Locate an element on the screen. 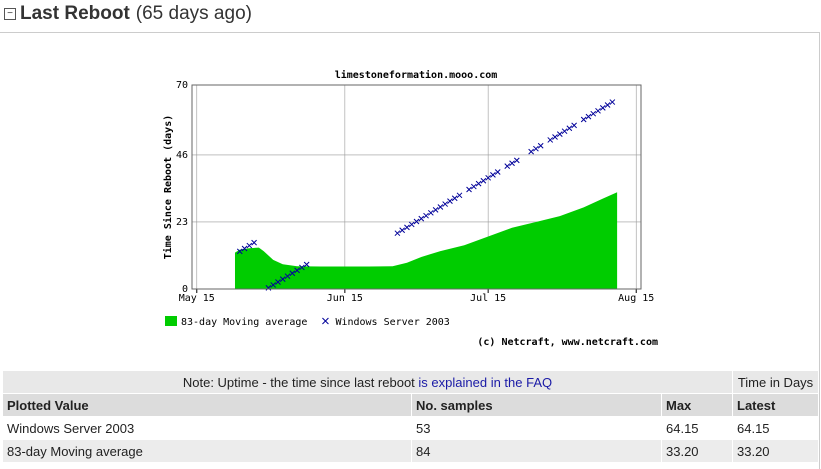 The width and height of the screenshot is (821, 469). x-tick-label: Jun 15 is located at coordinates (345, 298).